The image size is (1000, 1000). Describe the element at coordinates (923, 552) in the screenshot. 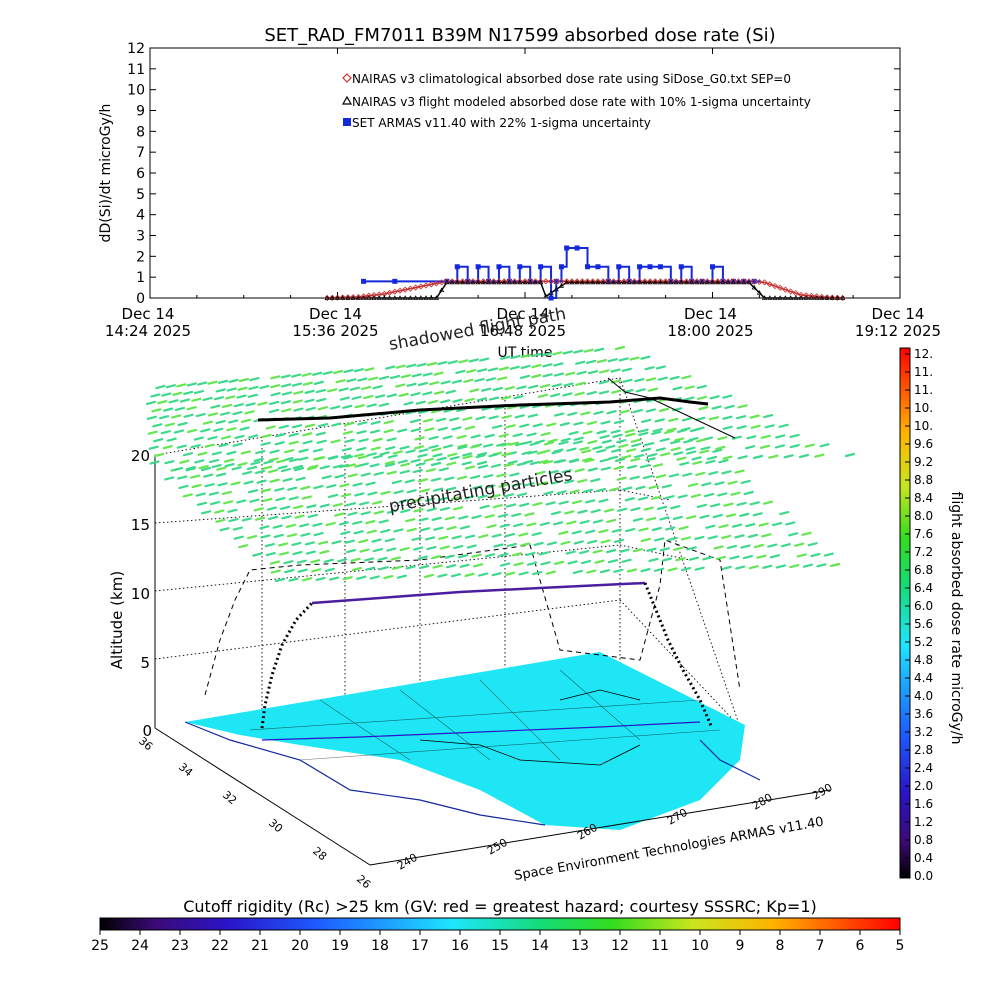

I see `dose-colorbar-tick-label: 7.2` at that location.